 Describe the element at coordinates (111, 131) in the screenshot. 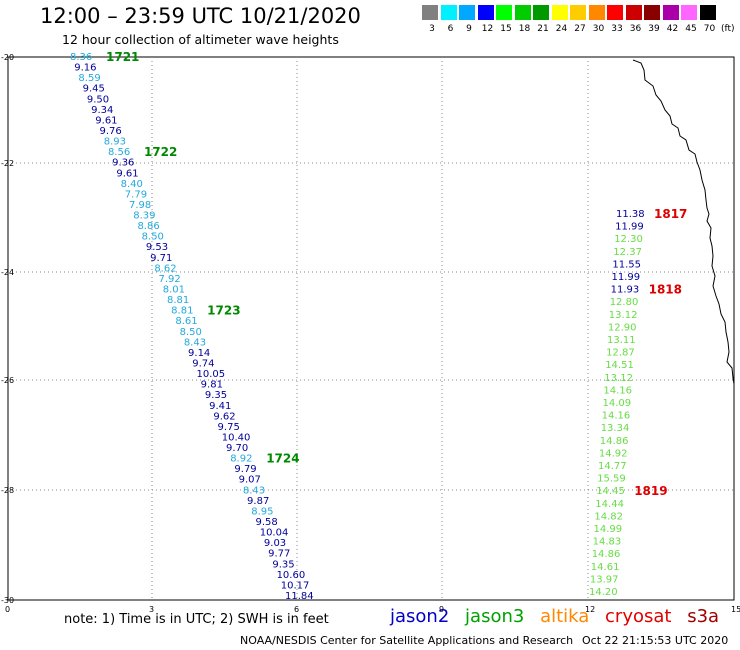

I see `swh-value: 9.76` at that location.